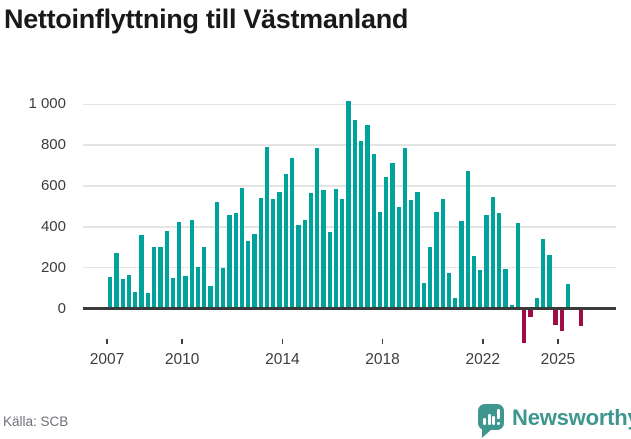 Image resolution: width=631 pixels, height=439 pixels. I want to click on newsworthy-wordmark: Newsworthy, so click(571, 417).